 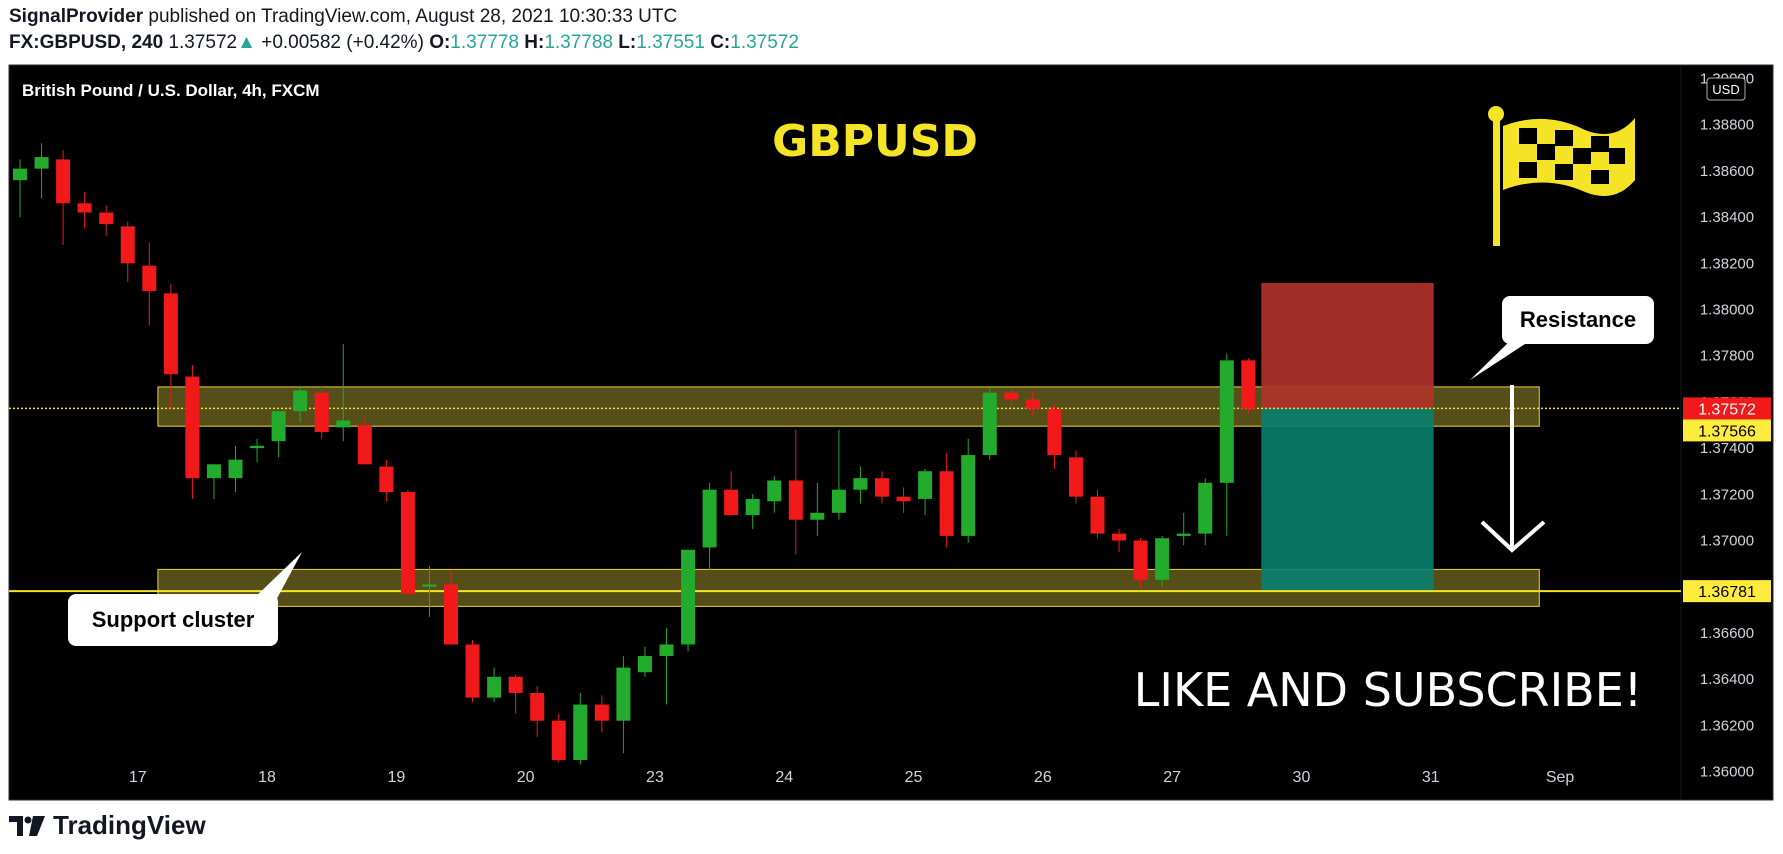 What do you see at coordinates (1347, 500) in the screenshot?
I see `take-profit-zone` at bounding box center [1347, 500].